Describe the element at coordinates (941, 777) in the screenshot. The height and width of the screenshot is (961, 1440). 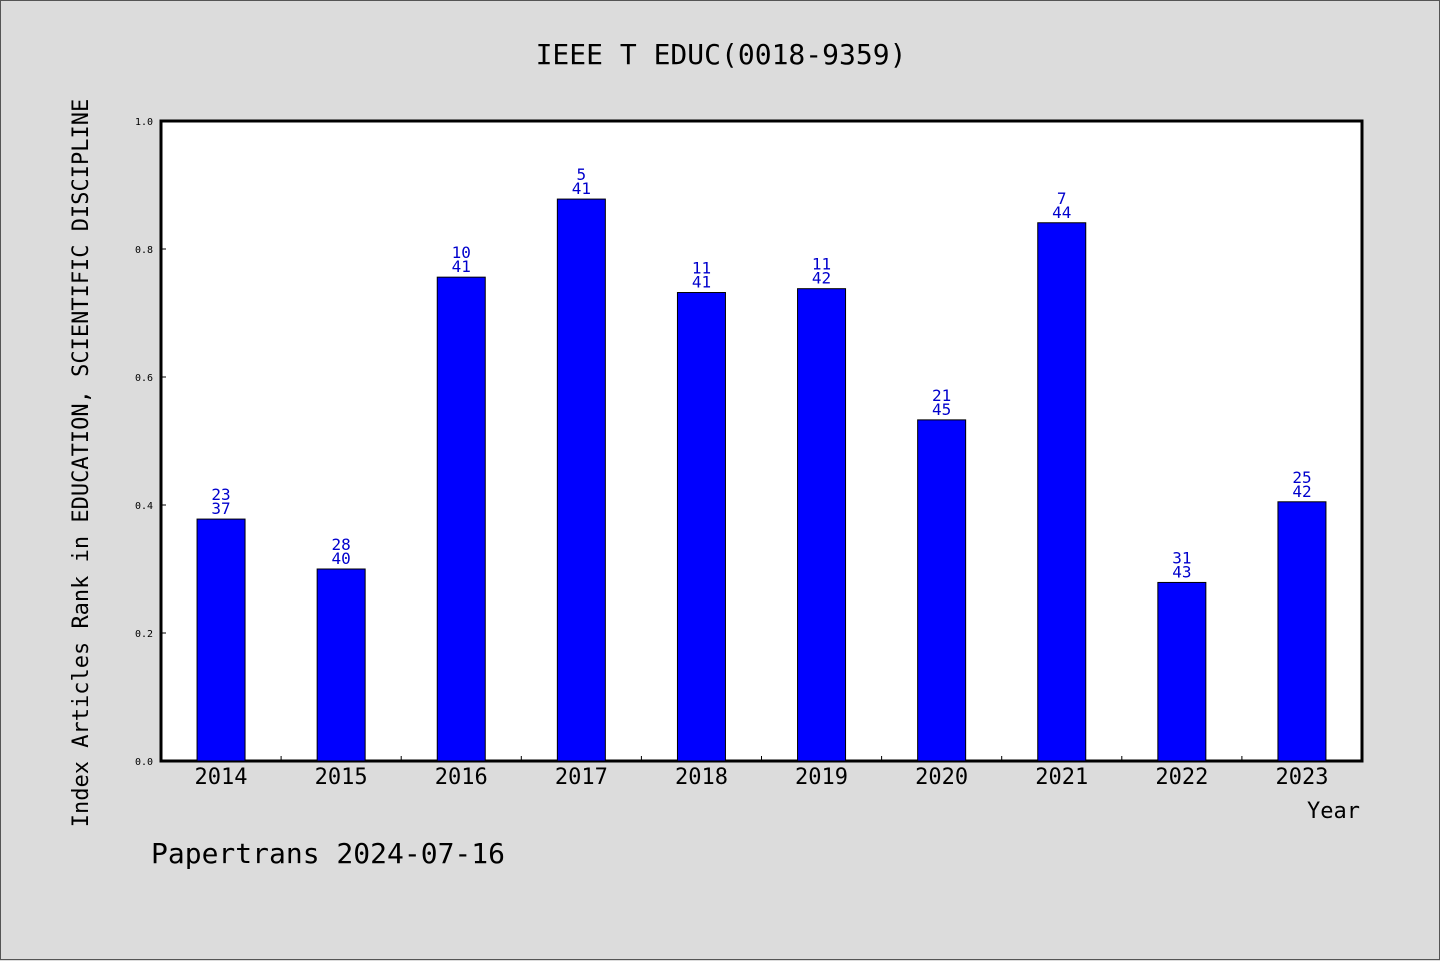
I see `x-tick-label: 2020` at that location.